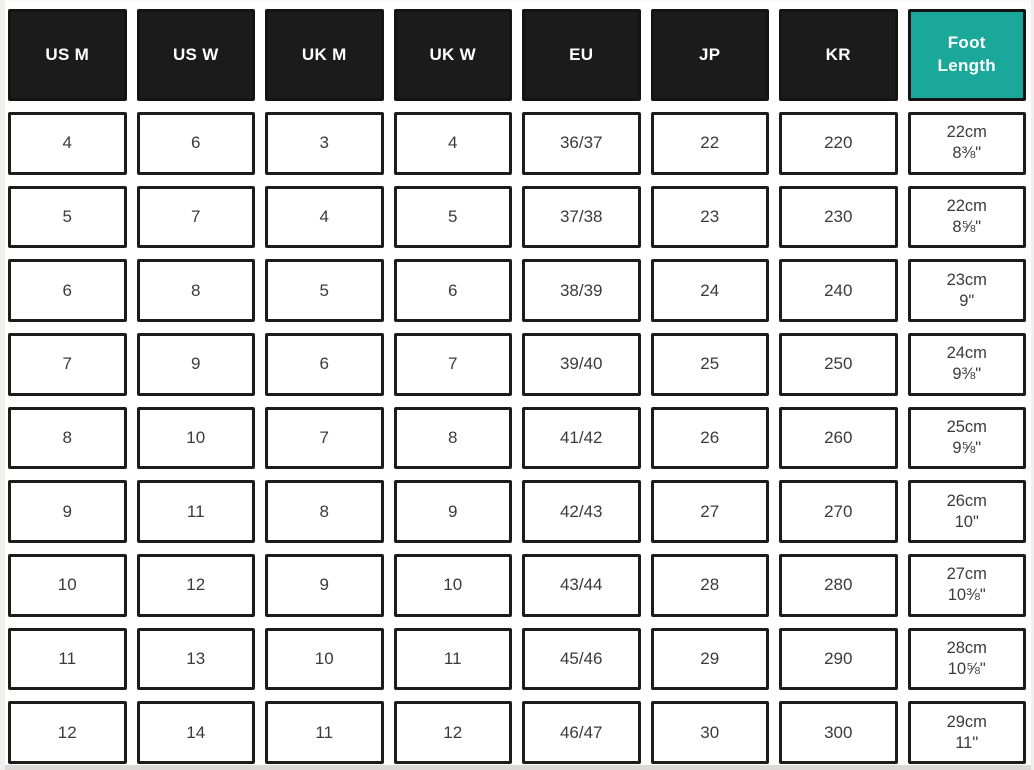  I want to click on header-cell-jp: JP, so click(709, 55).